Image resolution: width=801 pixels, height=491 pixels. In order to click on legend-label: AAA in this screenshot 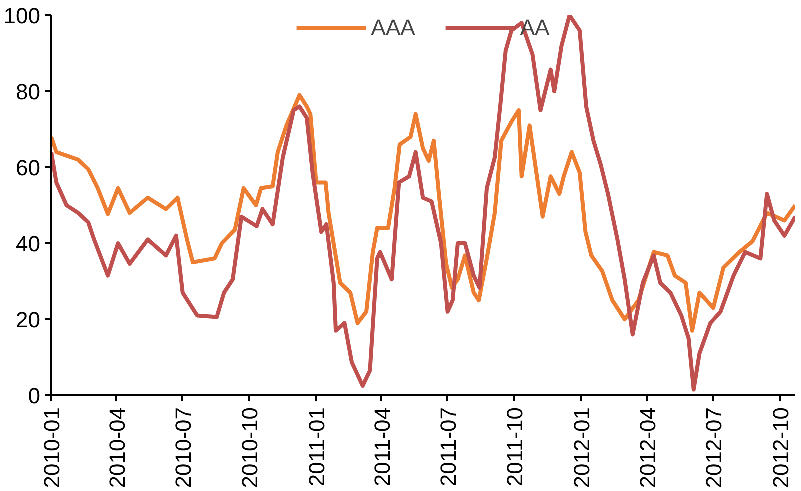, I will do `click(393, 28)`.